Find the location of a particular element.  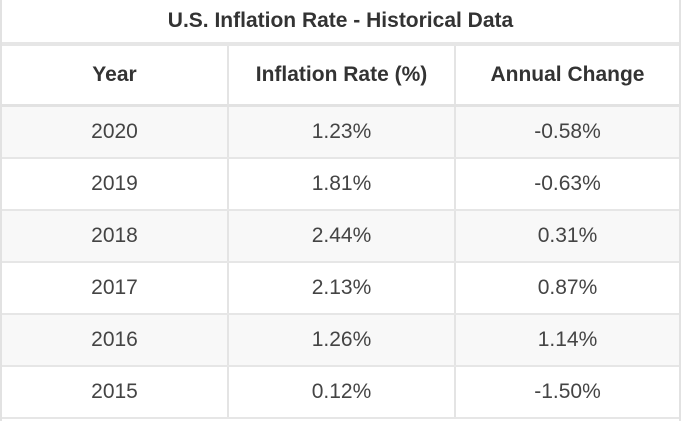

table-row: 2016 1.26% 1.14% is located at coordinates (340, 340).